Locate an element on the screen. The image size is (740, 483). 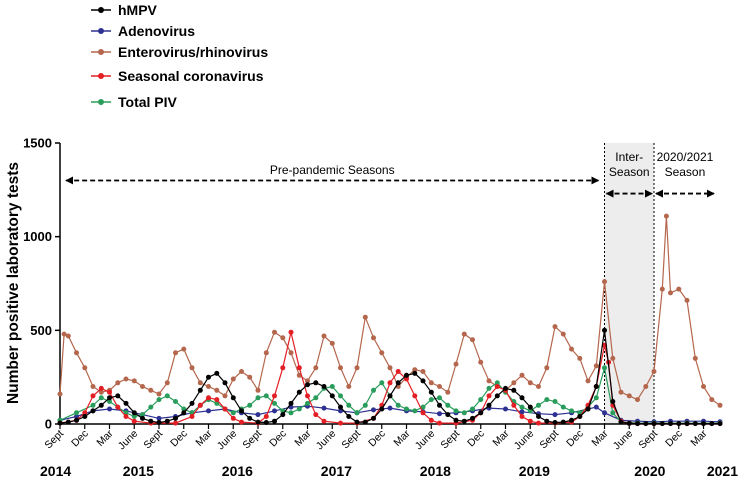
series-line is located at coordinates (390, 414).